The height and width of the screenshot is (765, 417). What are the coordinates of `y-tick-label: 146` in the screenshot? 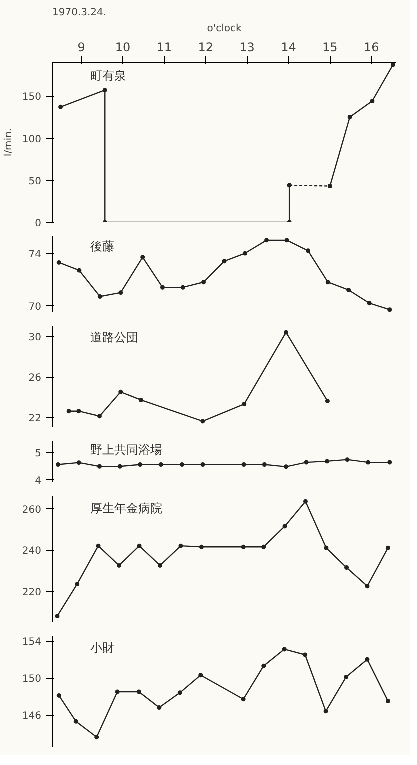 It's located at (32, 716).